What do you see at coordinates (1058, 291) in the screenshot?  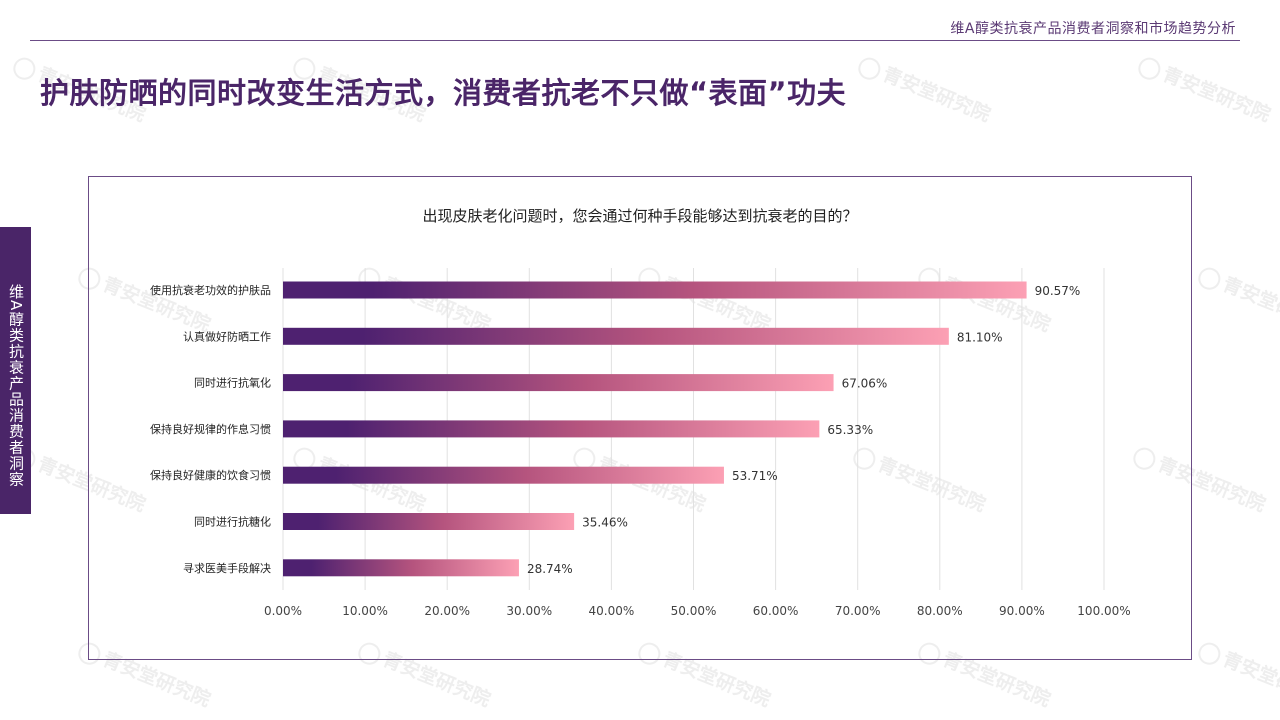 I see `data-label: 90.57%` at bounding box center [1058, 291].